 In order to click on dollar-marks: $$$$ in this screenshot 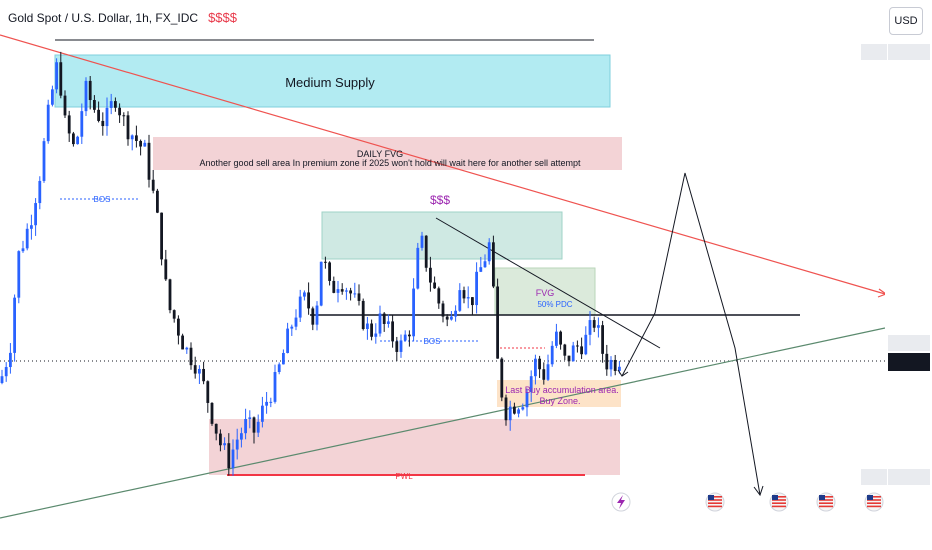, I will do `click(222, 17)`.